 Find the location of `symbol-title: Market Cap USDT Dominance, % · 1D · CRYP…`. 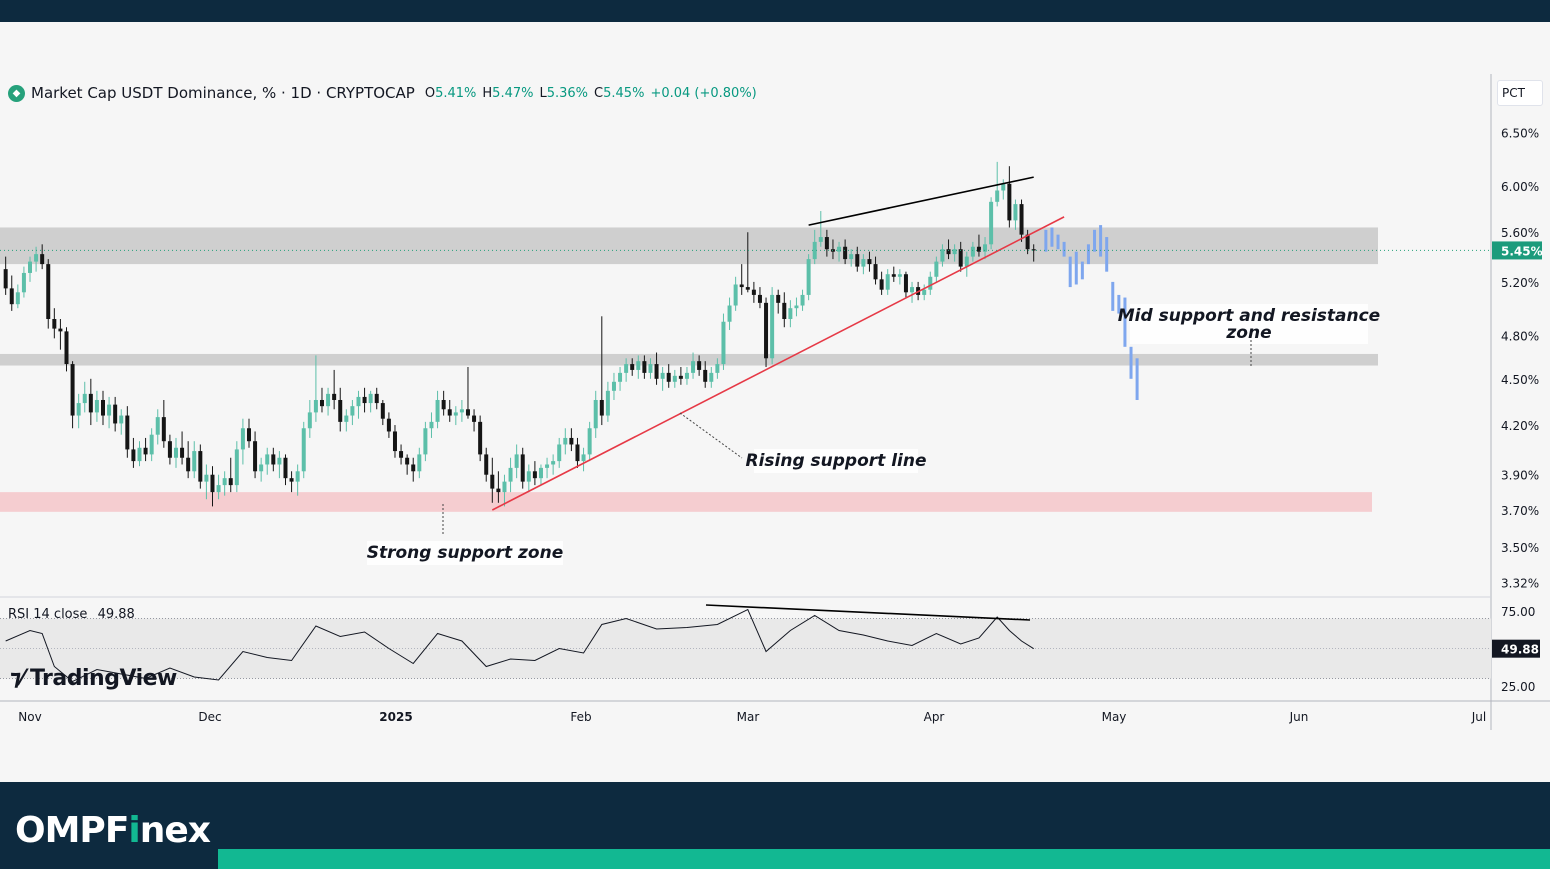

symbol-title: Market Cap USDT Dominance, % · 1D · CRYP… is located at coordinates (223, 93).